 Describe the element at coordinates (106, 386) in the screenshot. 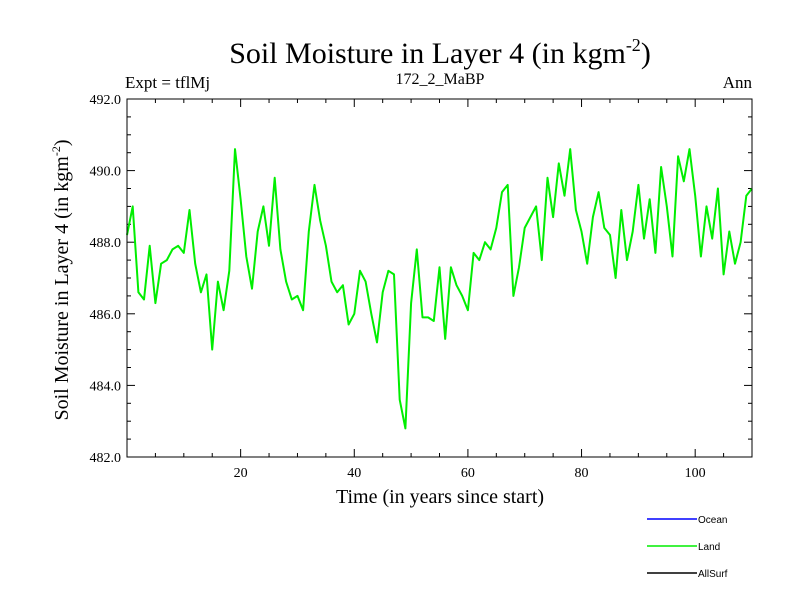

I see `y-tick-label: 484.0` at that location.